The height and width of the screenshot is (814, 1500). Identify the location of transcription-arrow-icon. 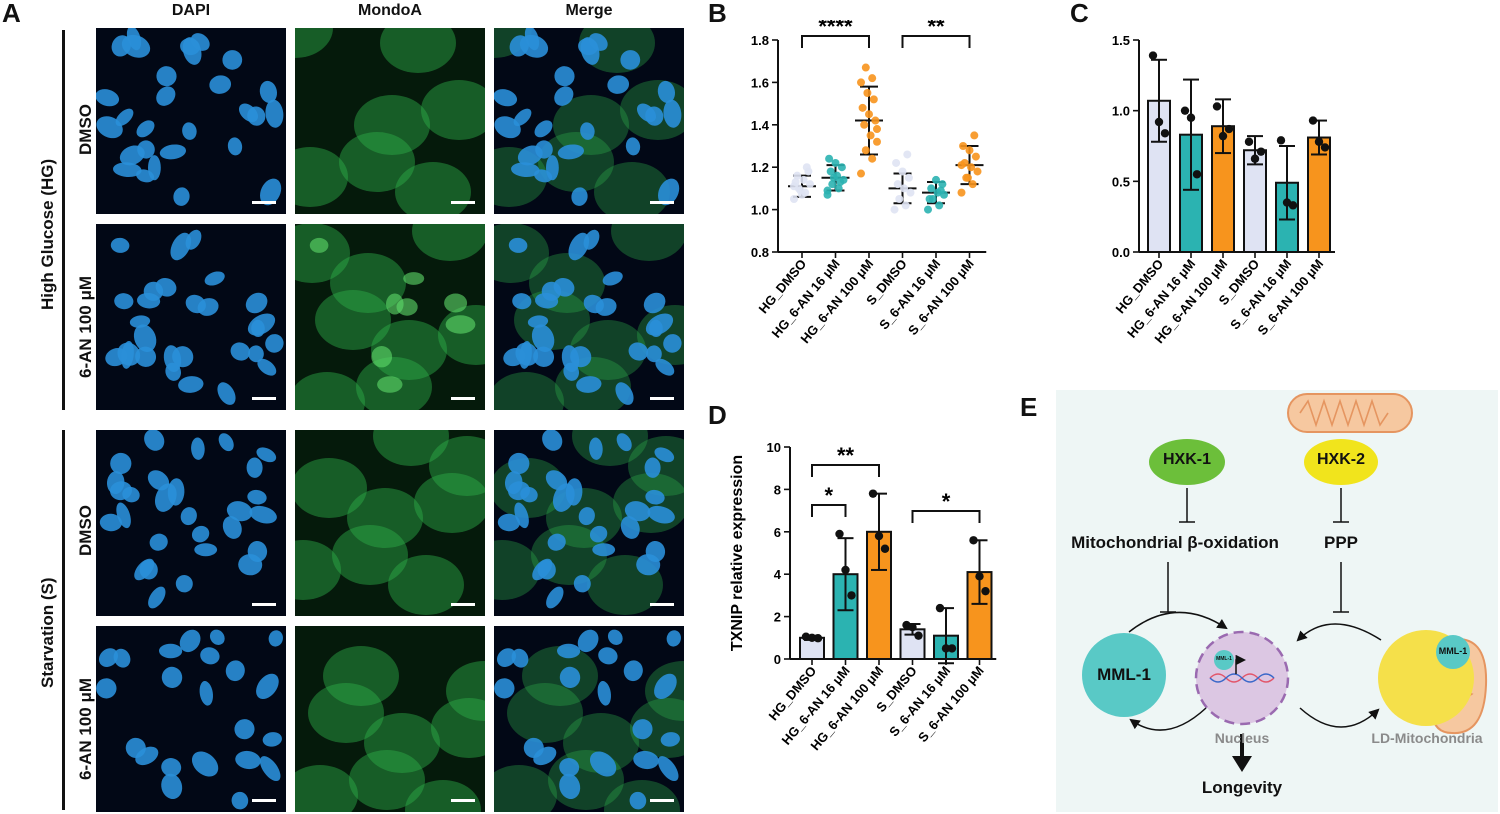
(1241, 664).